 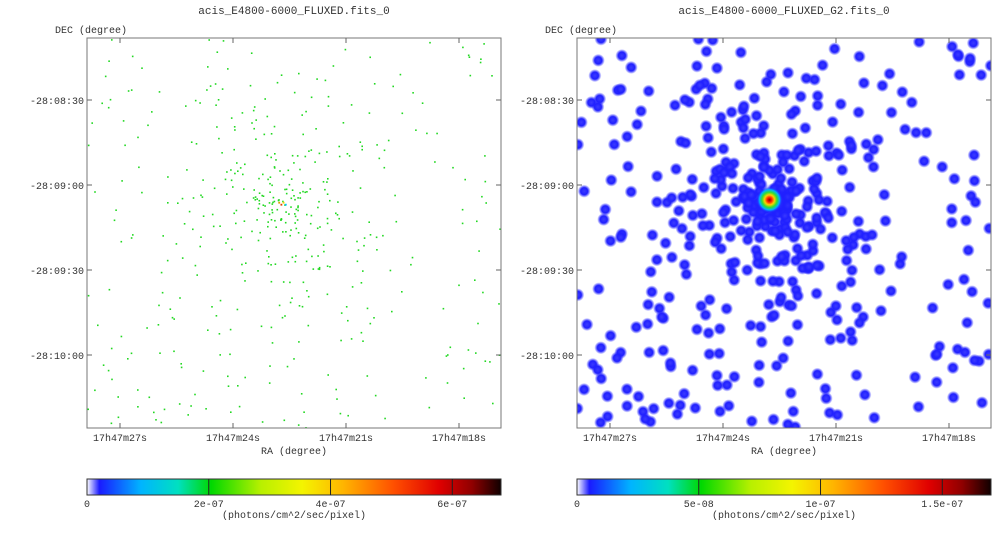 What do you see at coordinates (581, 31) in the screenshot?
I see `y-axis-label: DEC (degree)` at bounding box center [581, 31].